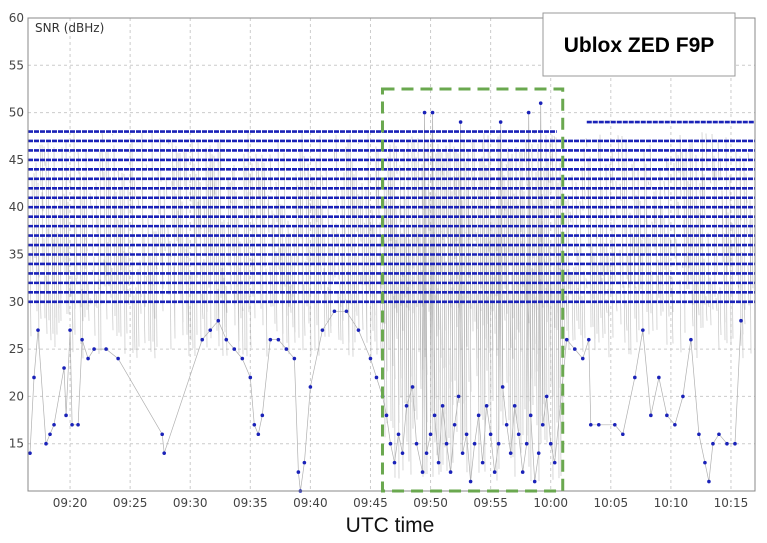 The height and width of the screenshot is (543, 767). Describe the element at coordinates (69, 28) in the screenshot. I see `y-axis-label: SNR (dBHz)` at that location.